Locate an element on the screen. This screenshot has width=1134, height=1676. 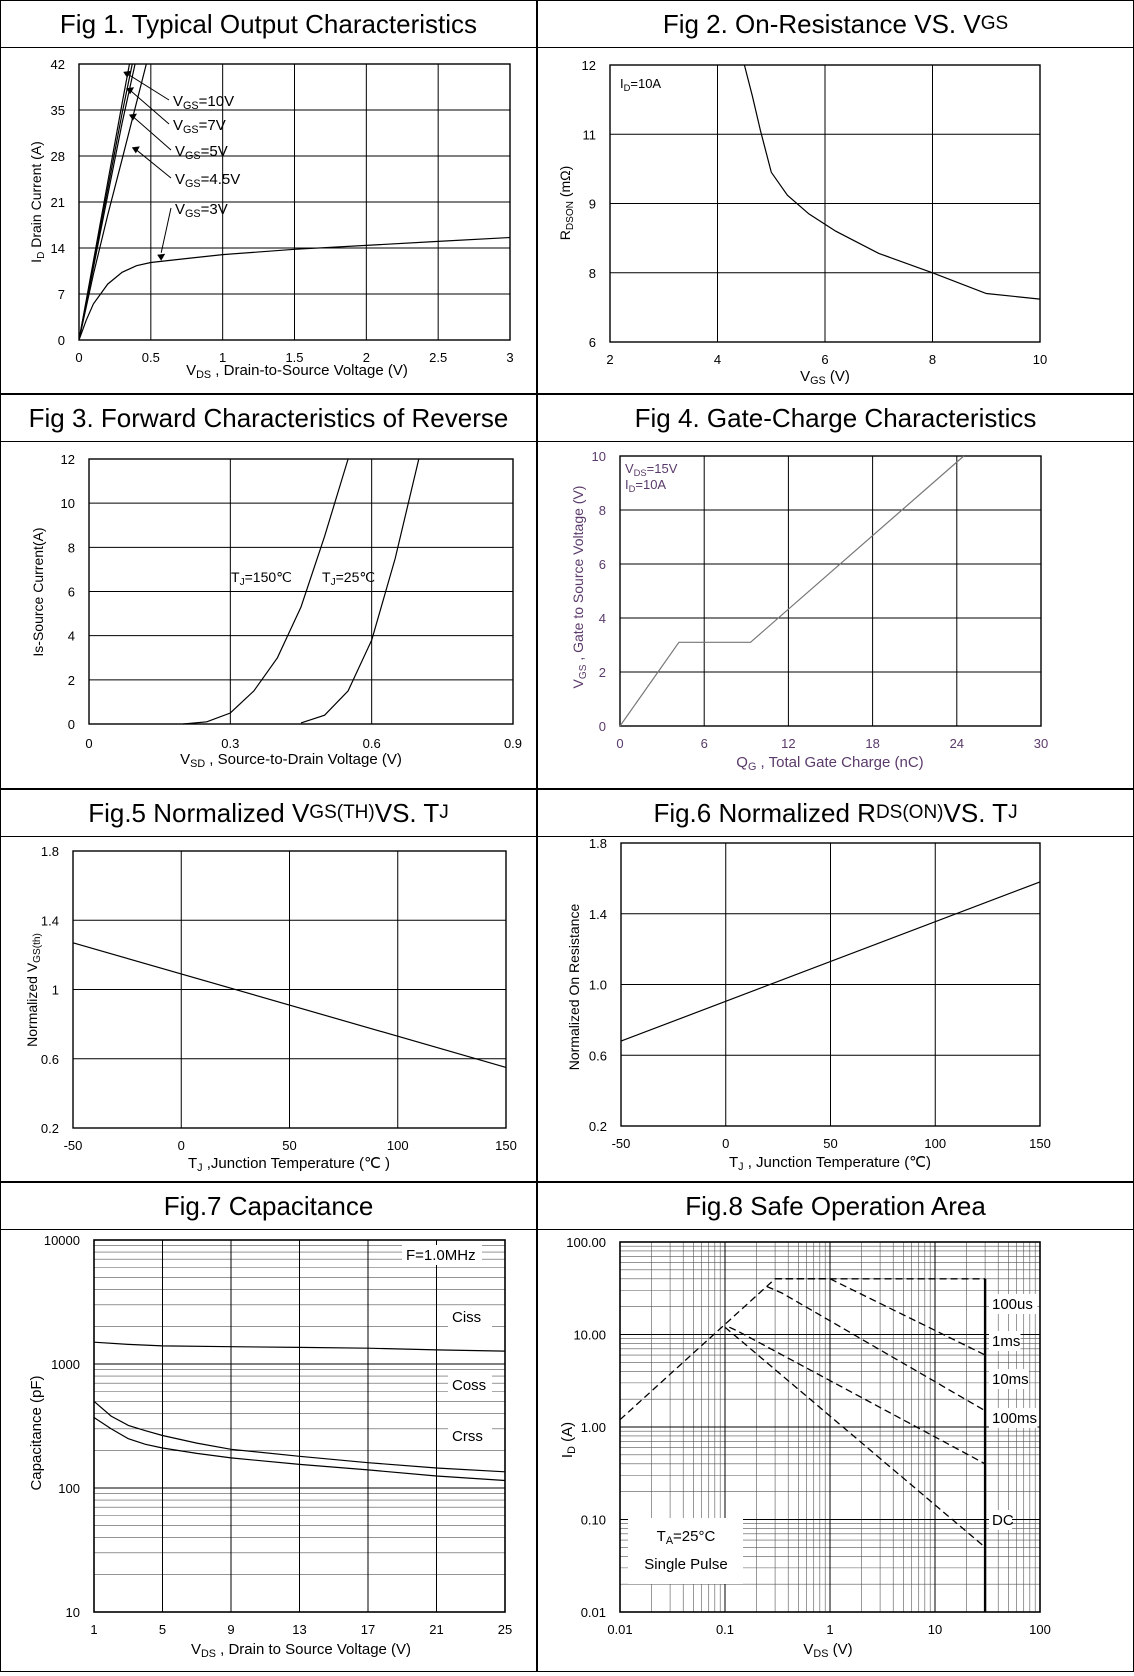
fig8-annotation-1: TA​=25°C is located at coordinates (686, 1537).